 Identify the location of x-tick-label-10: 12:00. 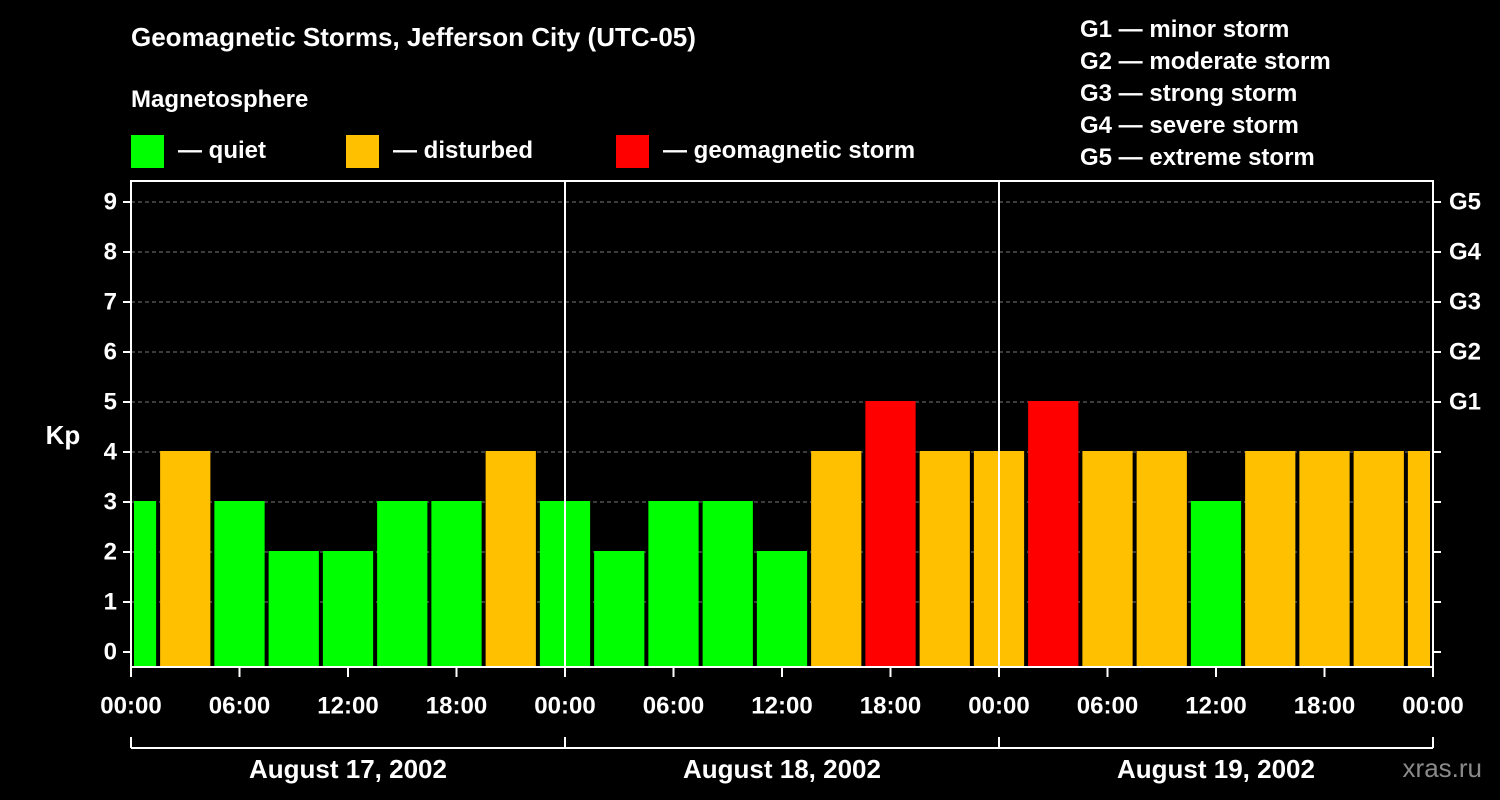
(1215, 705).